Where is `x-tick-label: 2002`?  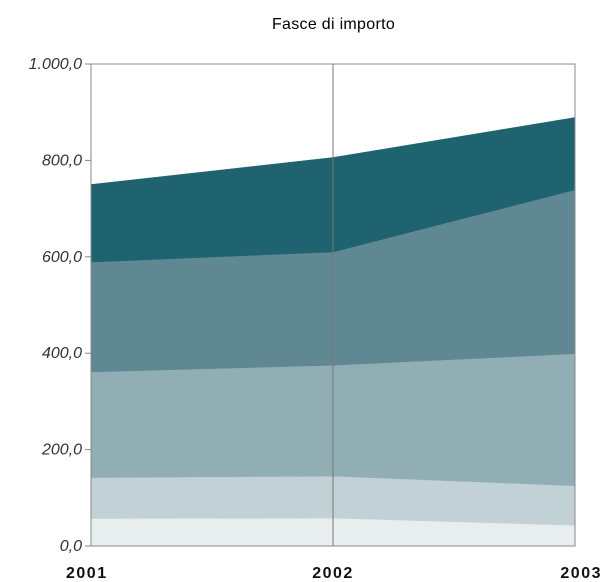
x-tick-label: 2002 is located at coordinates (333, 573).